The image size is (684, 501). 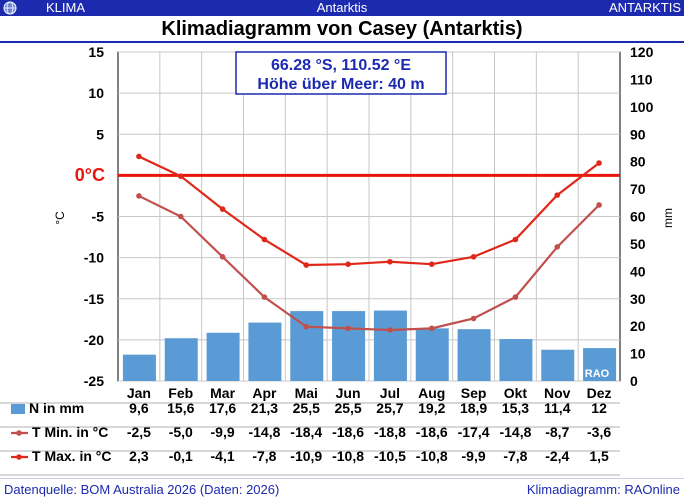 What do you see at coordinates (599, 432) in the screenshot?
I see `table-cell-dez: -3,6` at bounding box center [599, 432].